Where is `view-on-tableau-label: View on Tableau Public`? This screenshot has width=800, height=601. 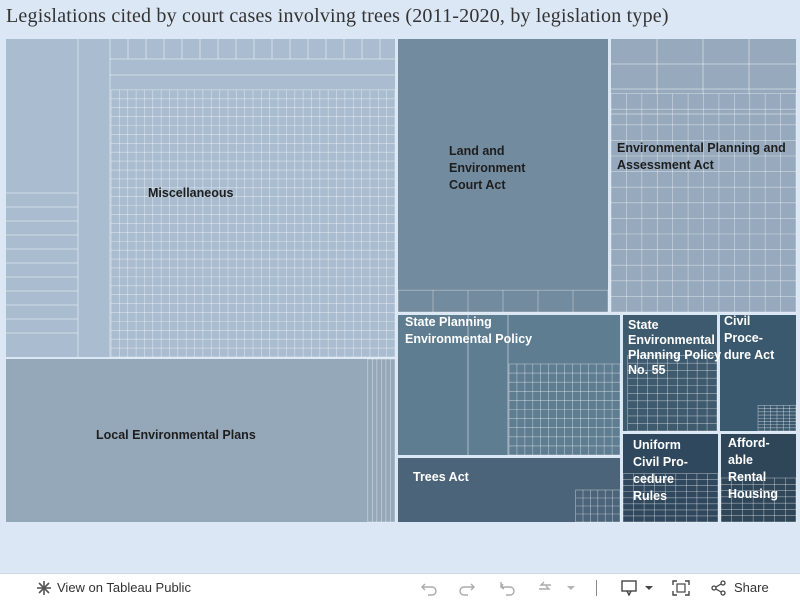 view-on-tableau-label: View on Tableau Public is located at coordinates (124, 587).